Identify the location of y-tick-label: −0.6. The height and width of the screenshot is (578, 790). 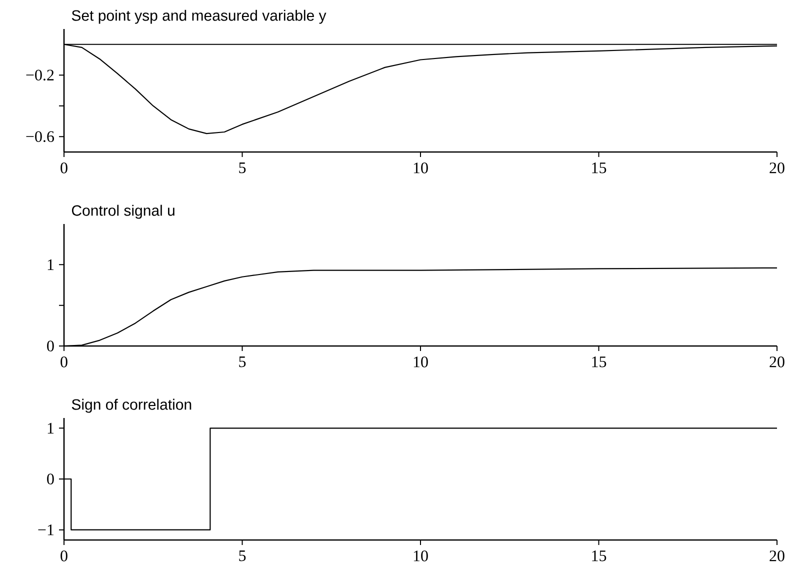
(40, 136).